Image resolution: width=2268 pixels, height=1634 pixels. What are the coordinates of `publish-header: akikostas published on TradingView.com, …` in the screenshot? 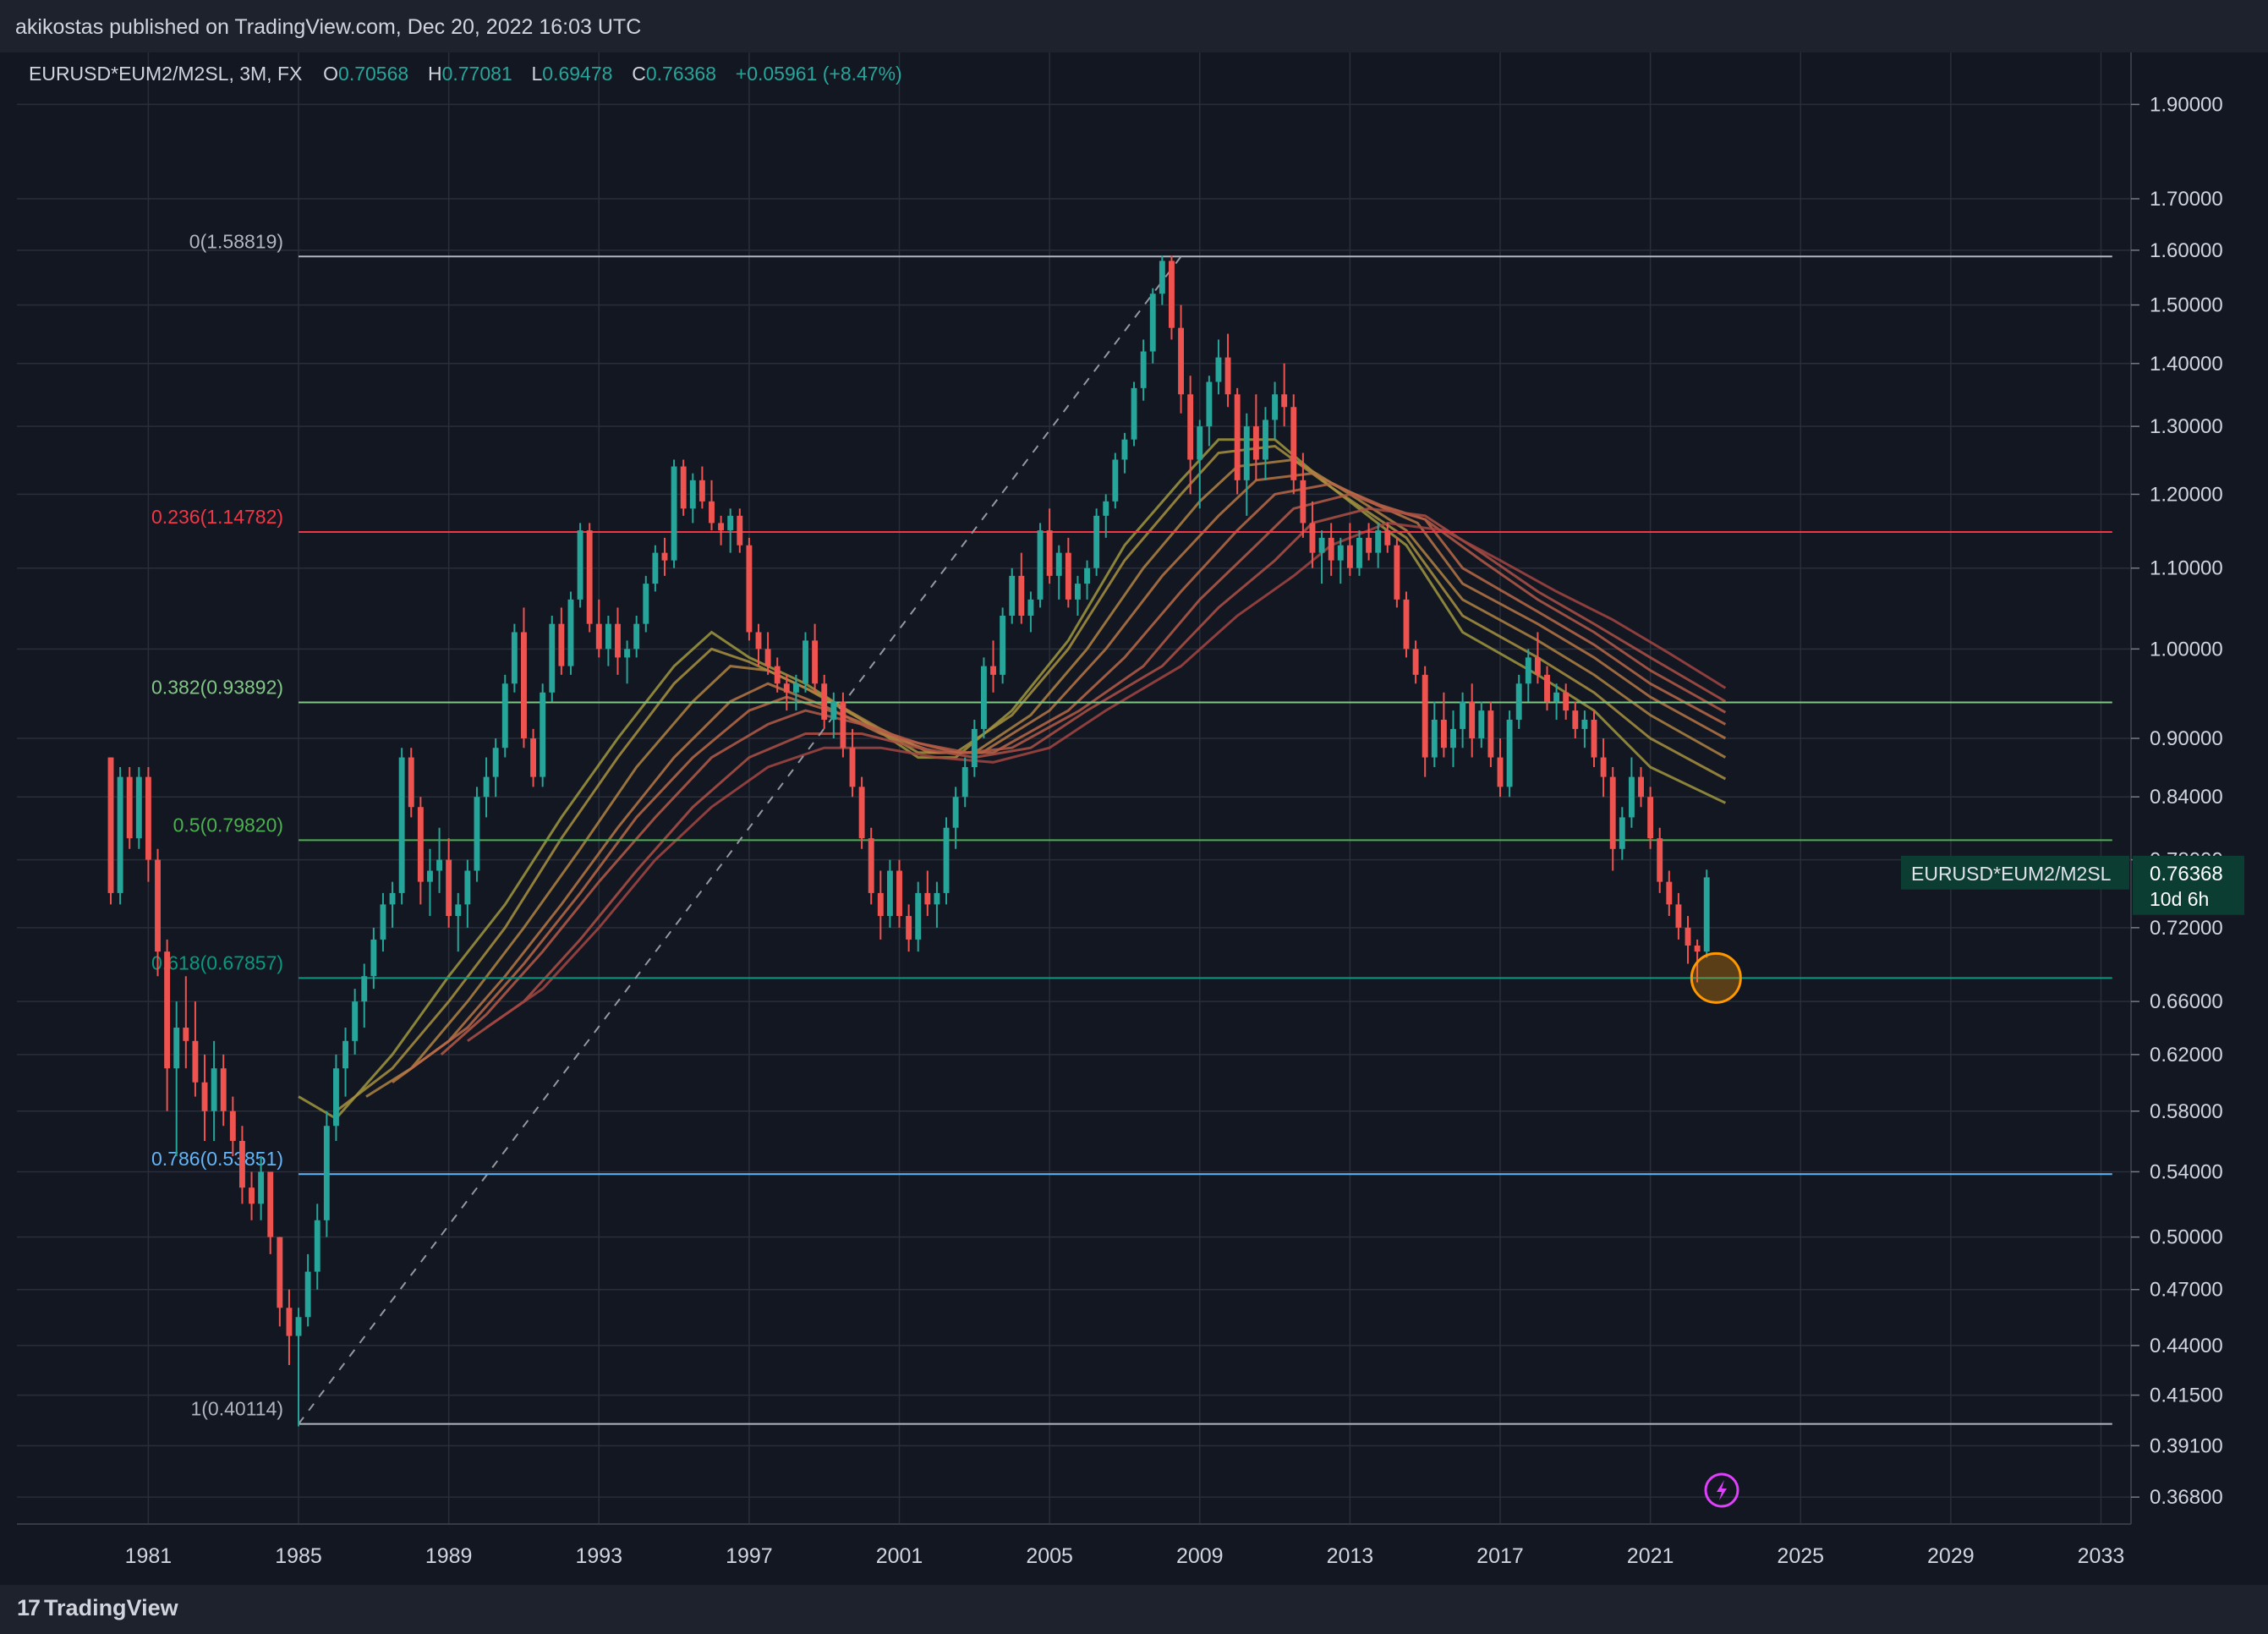 It's located at (1134, 26).